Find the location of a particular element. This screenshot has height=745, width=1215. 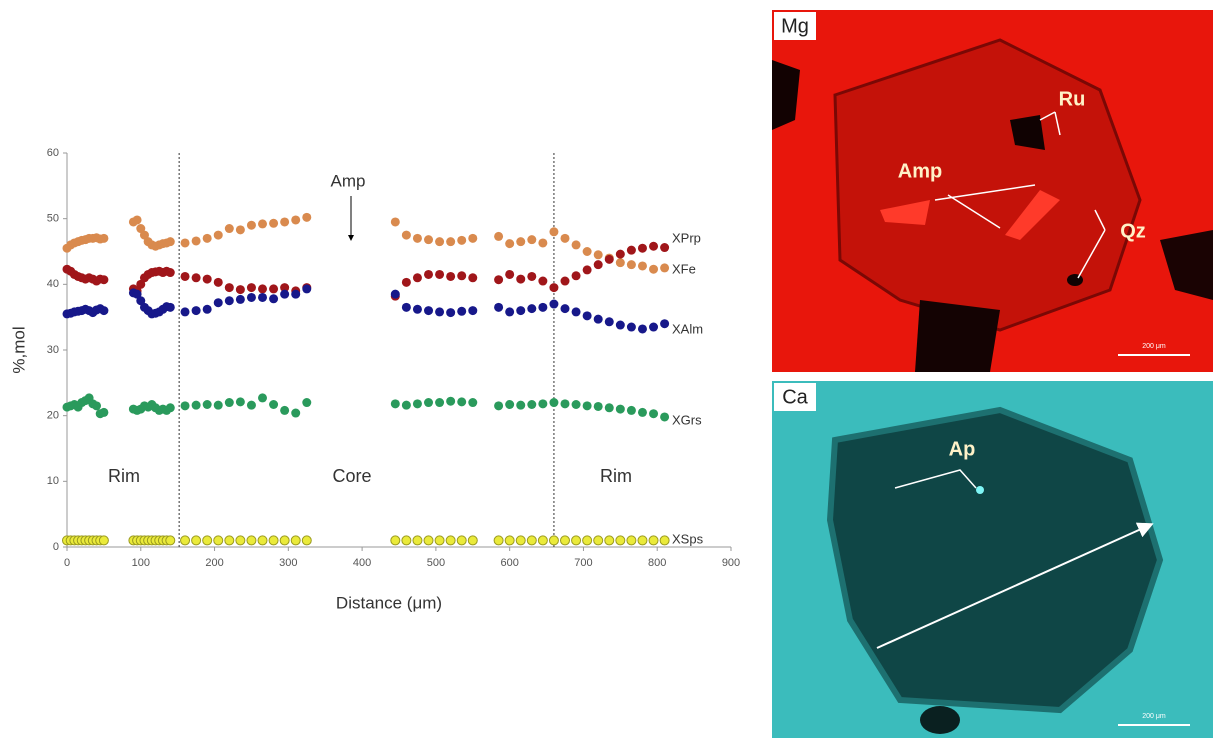

x-tick-label: 500 is located at coordinates (436, 563).